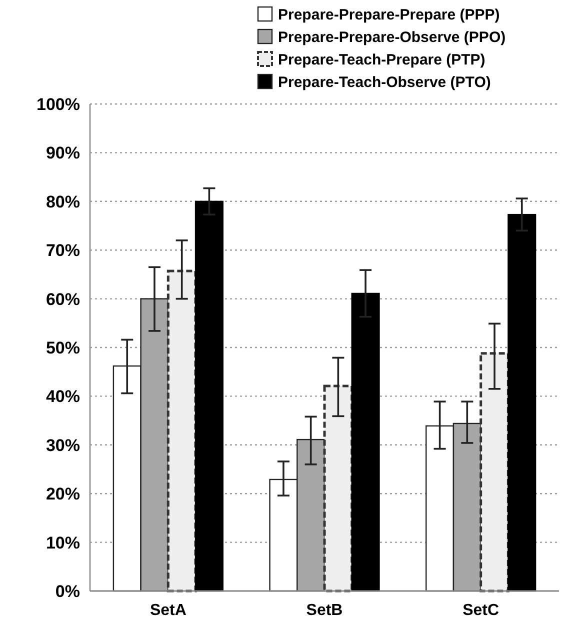 The height and width of the screenshot is (633, 569). What do you see at coordinates (63, 494) in the screenshot?
I see `y-tick-label: 20%` at bounding box center [63, 494].